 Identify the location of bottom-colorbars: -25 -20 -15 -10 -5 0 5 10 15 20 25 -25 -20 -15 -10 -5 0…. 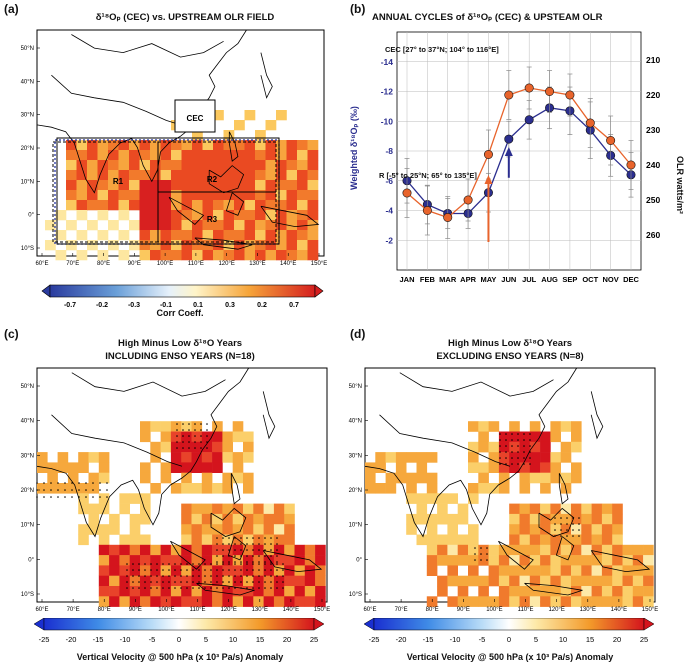
(344, 631).